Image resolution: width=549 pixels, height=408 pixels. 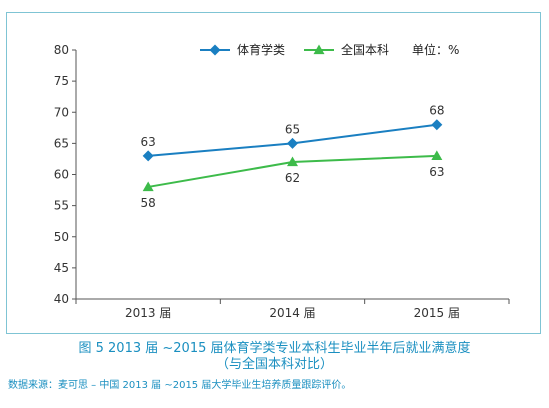 I want to click on series-2-data-label: 63, so click(x=436, y=172).